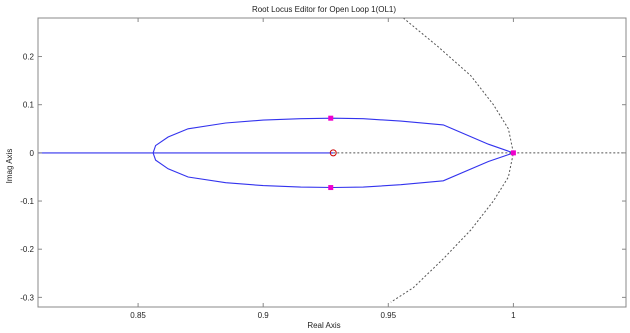 The height and width of the screenshot is (333, 630). What do you see at coordinates (333, 135) in the screenshot?
I see `locus-upper-branch` at bounding box center [333, 135].